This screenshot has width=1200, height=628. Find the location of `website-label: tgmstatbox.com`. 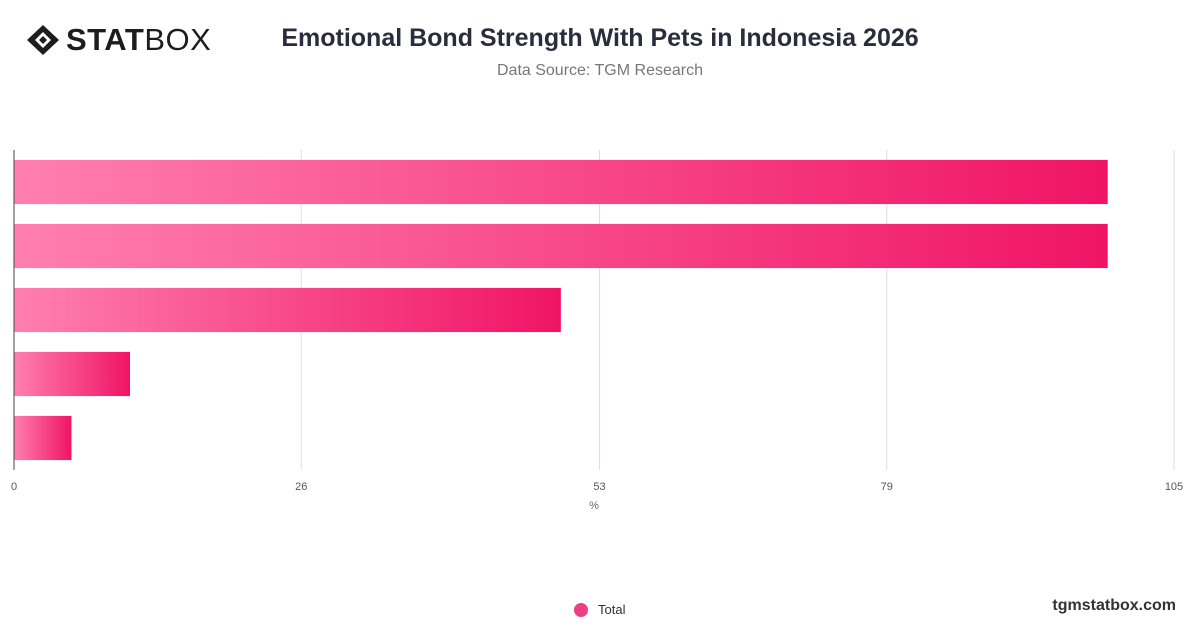

website-label: tgmstatbox.com is located at coordinates (1114, 605).